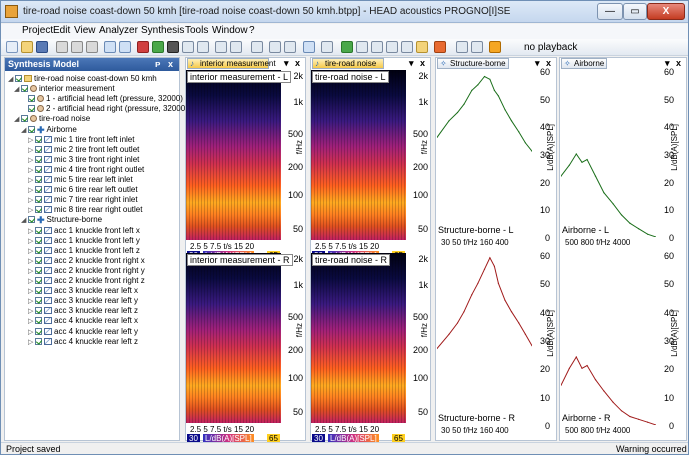 This screenshot has height=455, width=689. What do you see at coordinates (52, 119) in the screenshot?
I see `tree-item: ◢ tire-road noise` at bounding box center [52, 119].